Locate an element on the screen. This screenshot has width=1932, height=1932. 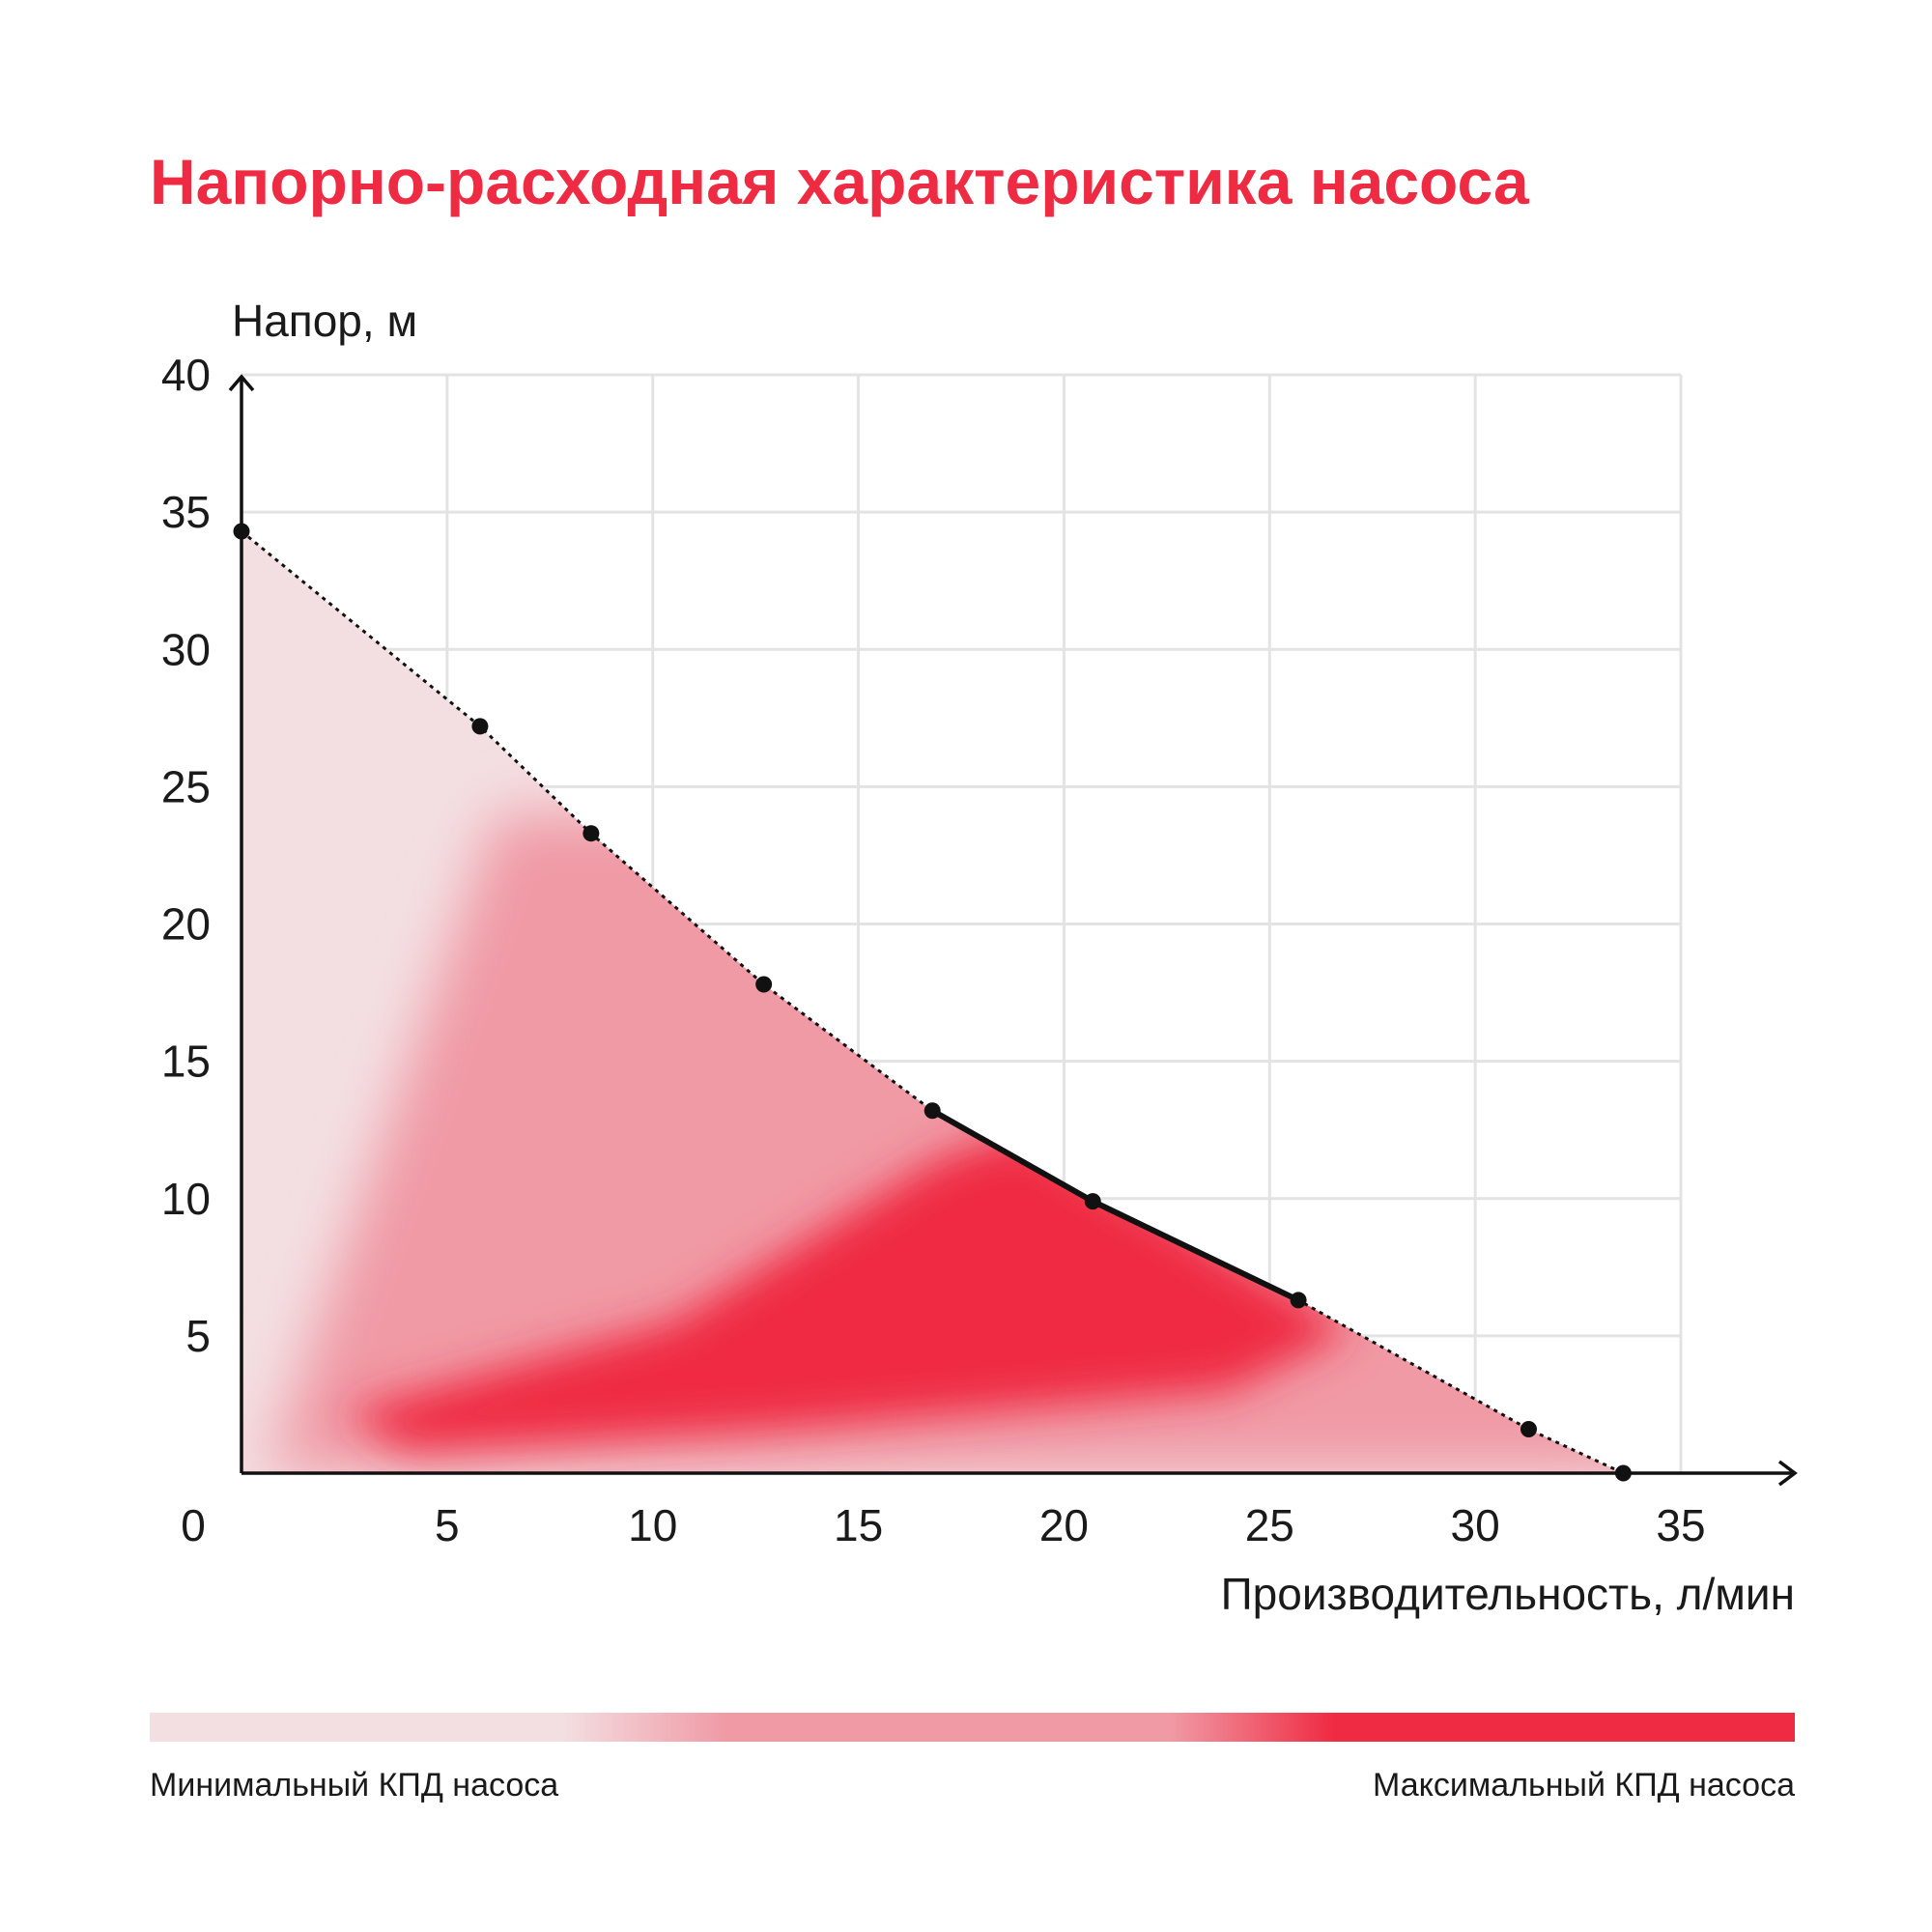
x-tick-label: 5 is located at coordinates (447, 1525).